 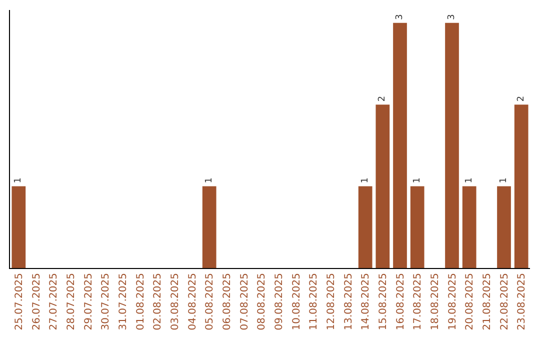 What do you see at coordinates (192, 301) in the screenshot?
I see `x-tick-label: 04.08.2025` at bounding box center [192, 301].